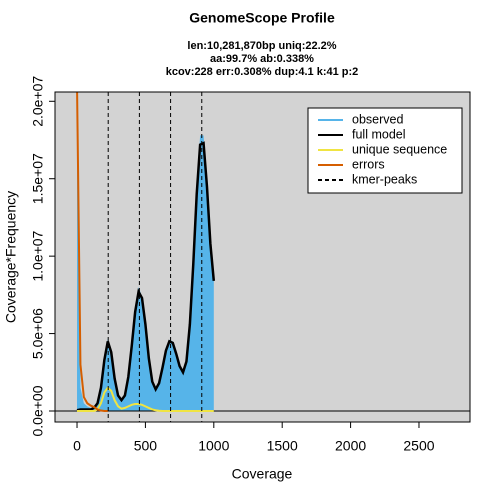 Image resolution: width=500 pixels, height=500 pixels. Describe the element at coordinates (262, 59) in the screenshot. I see `subtitle: aa:99.7% ab:0.338%` at that location.